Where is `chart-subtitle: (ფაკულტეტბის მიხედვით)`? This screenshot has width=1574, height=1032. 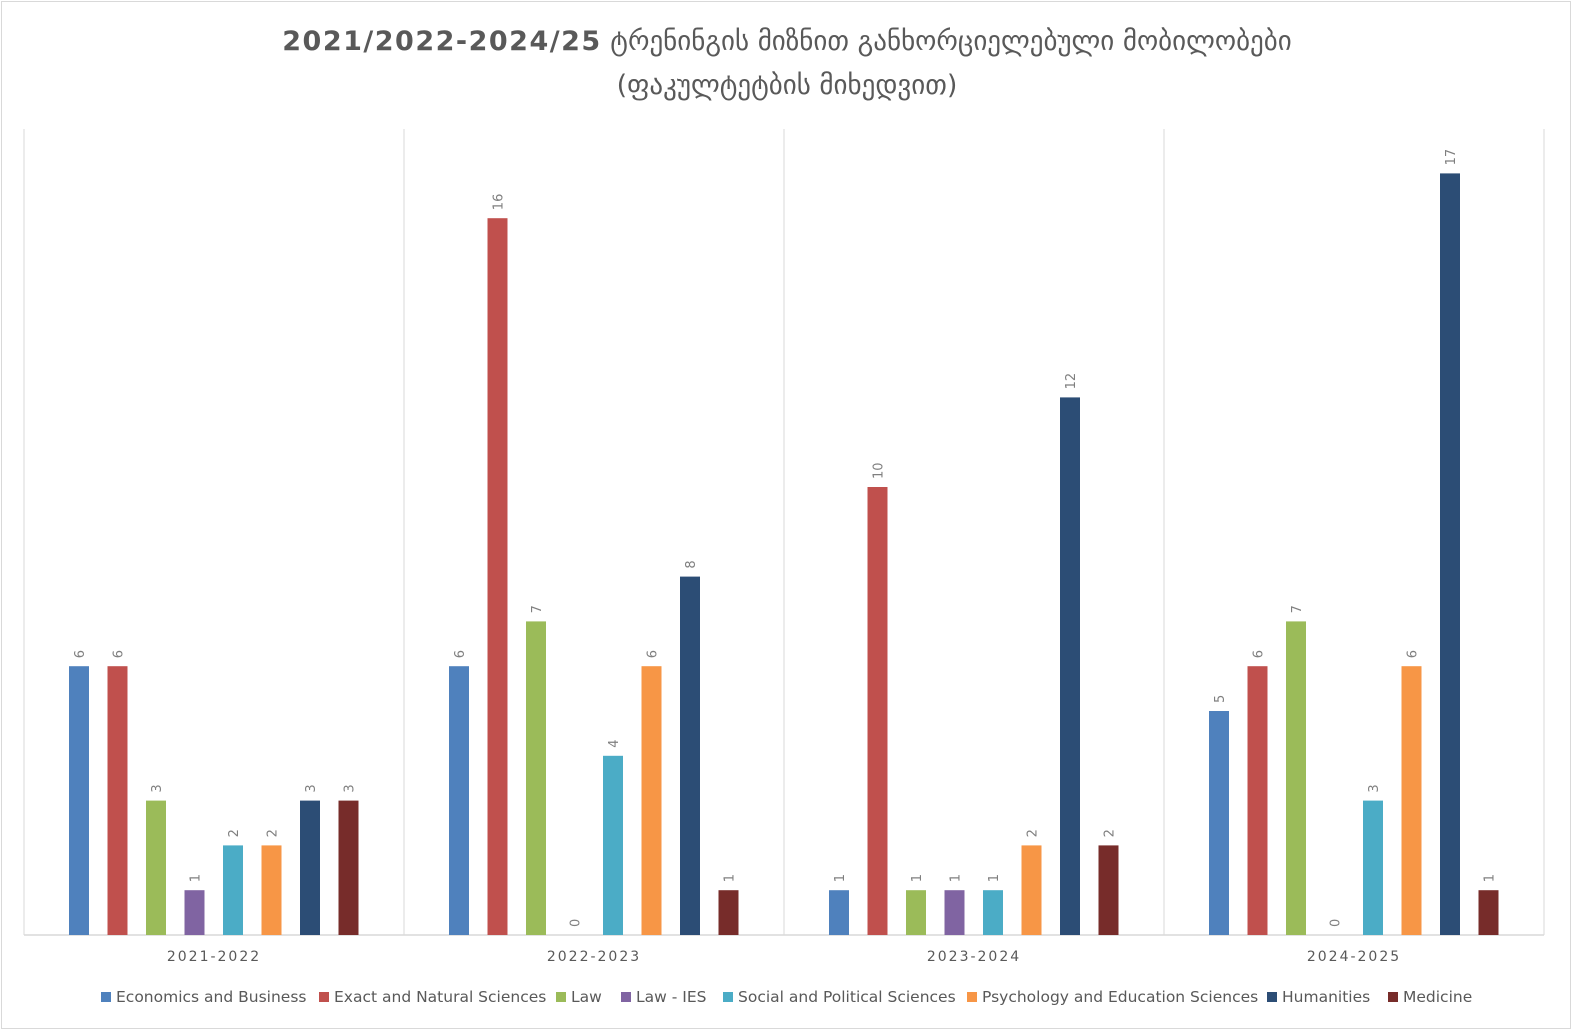
chart-subtitle: (ფაკულტეტბის მიხედვით) is located at coordinates (787, 85).